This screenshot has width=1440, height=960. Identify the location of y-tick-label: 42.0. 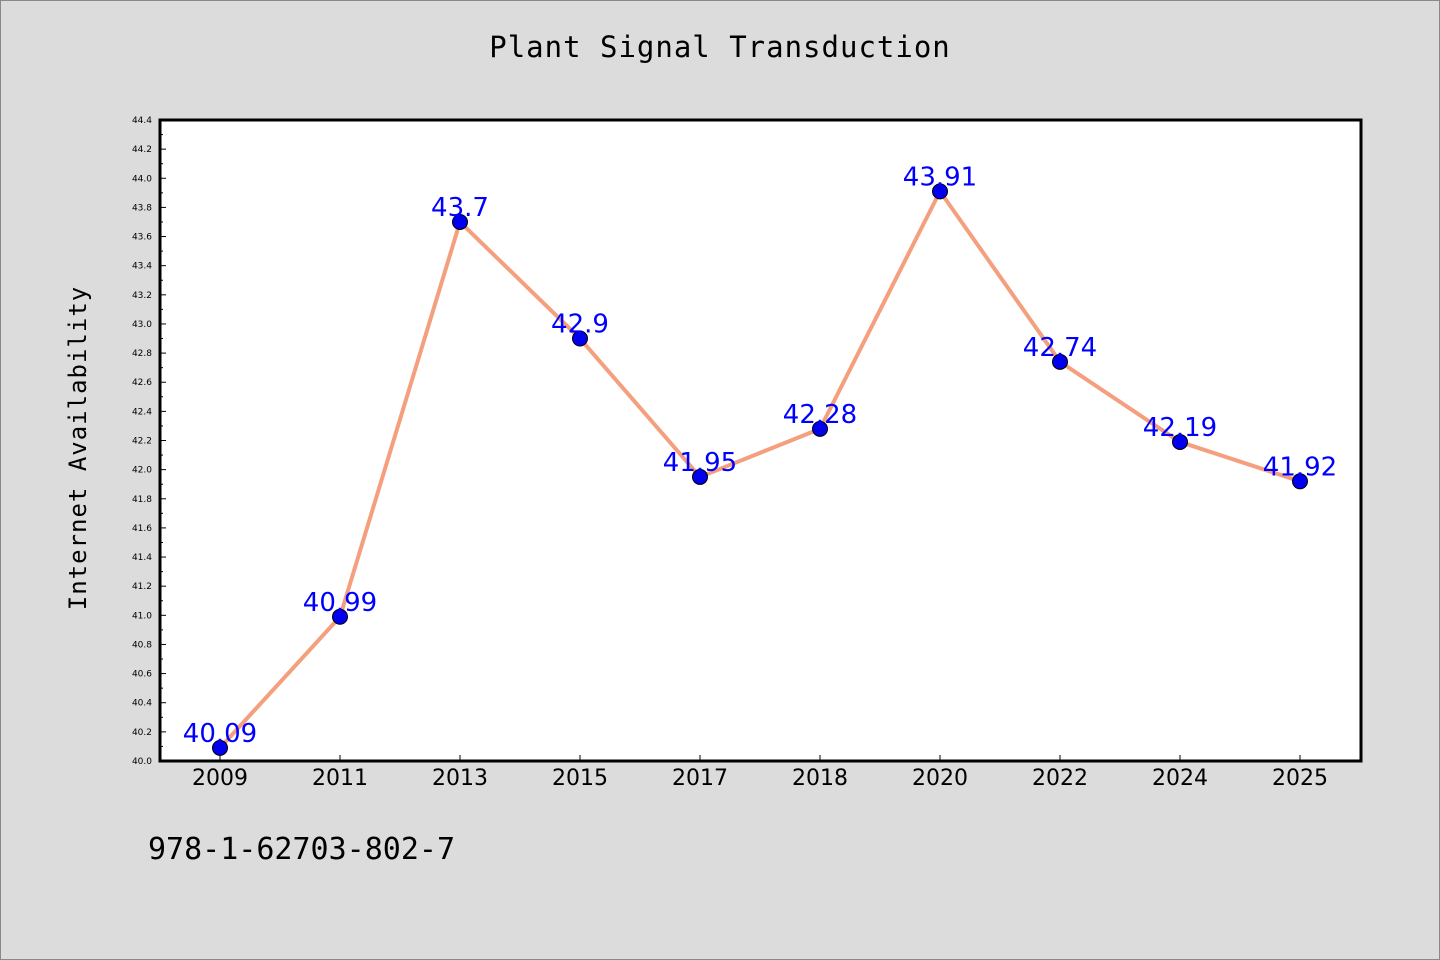
(142, 471).